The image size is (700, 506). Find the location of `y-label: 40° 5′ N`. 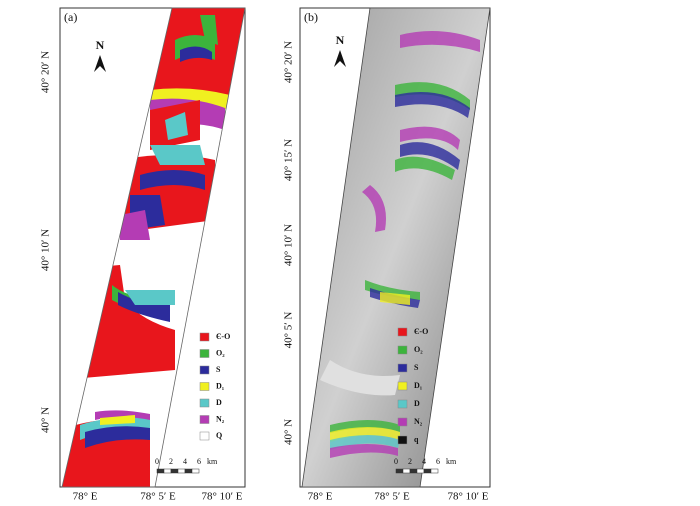

y-label: 40° 5′ N is located at coordinates (289, 330).